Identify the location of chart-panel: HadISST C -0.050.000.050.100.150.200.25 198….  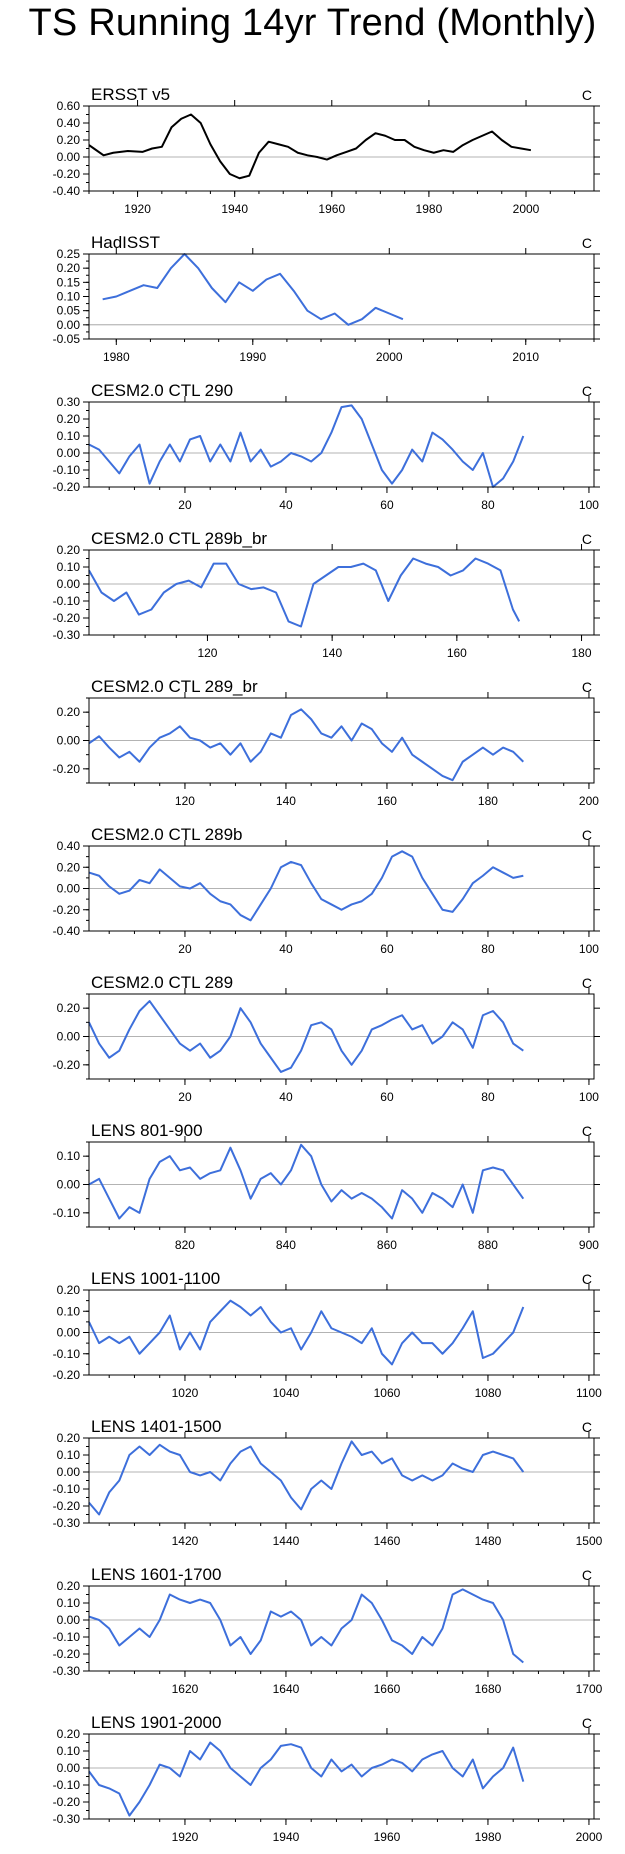
(326, 298).